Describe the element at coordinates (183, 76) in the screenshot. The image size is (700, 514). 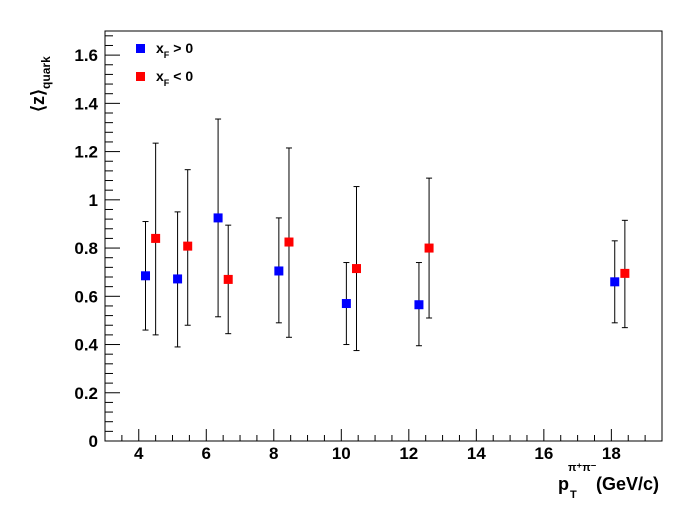
I see `legend-2-rest: < 0` at that location.